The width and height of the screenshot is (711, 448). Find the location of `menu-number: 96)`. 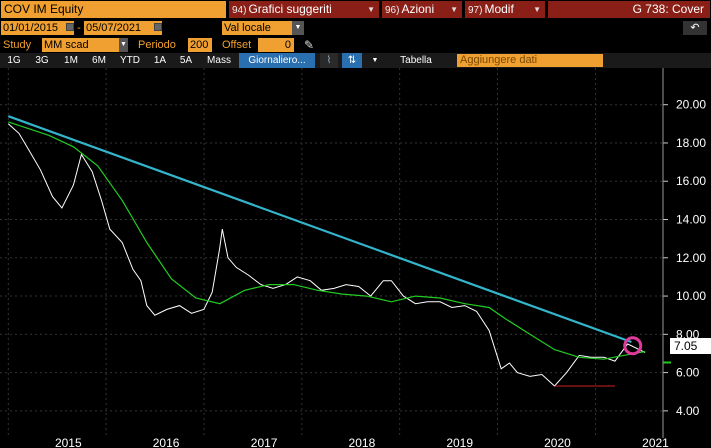

menu-number: 96) is located at coordinates (392, 10).